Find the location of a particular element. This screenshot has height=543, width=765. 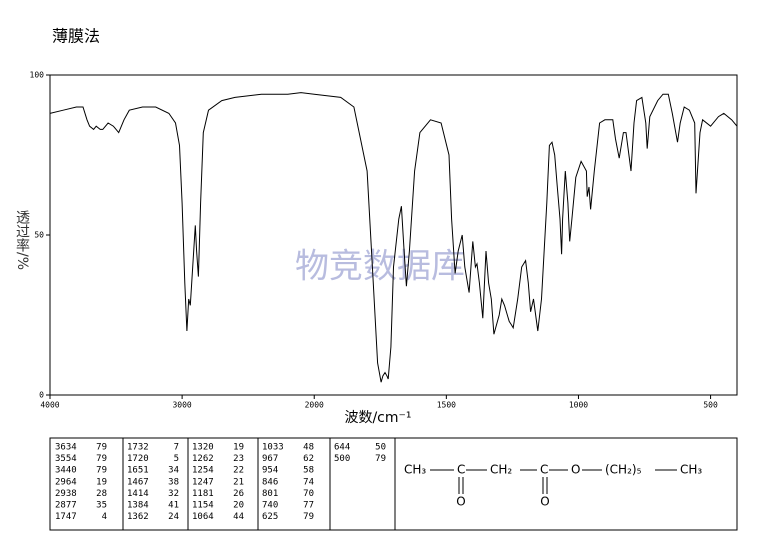

peak-wavenumber: 1064 is located at coordinates (203, 517).